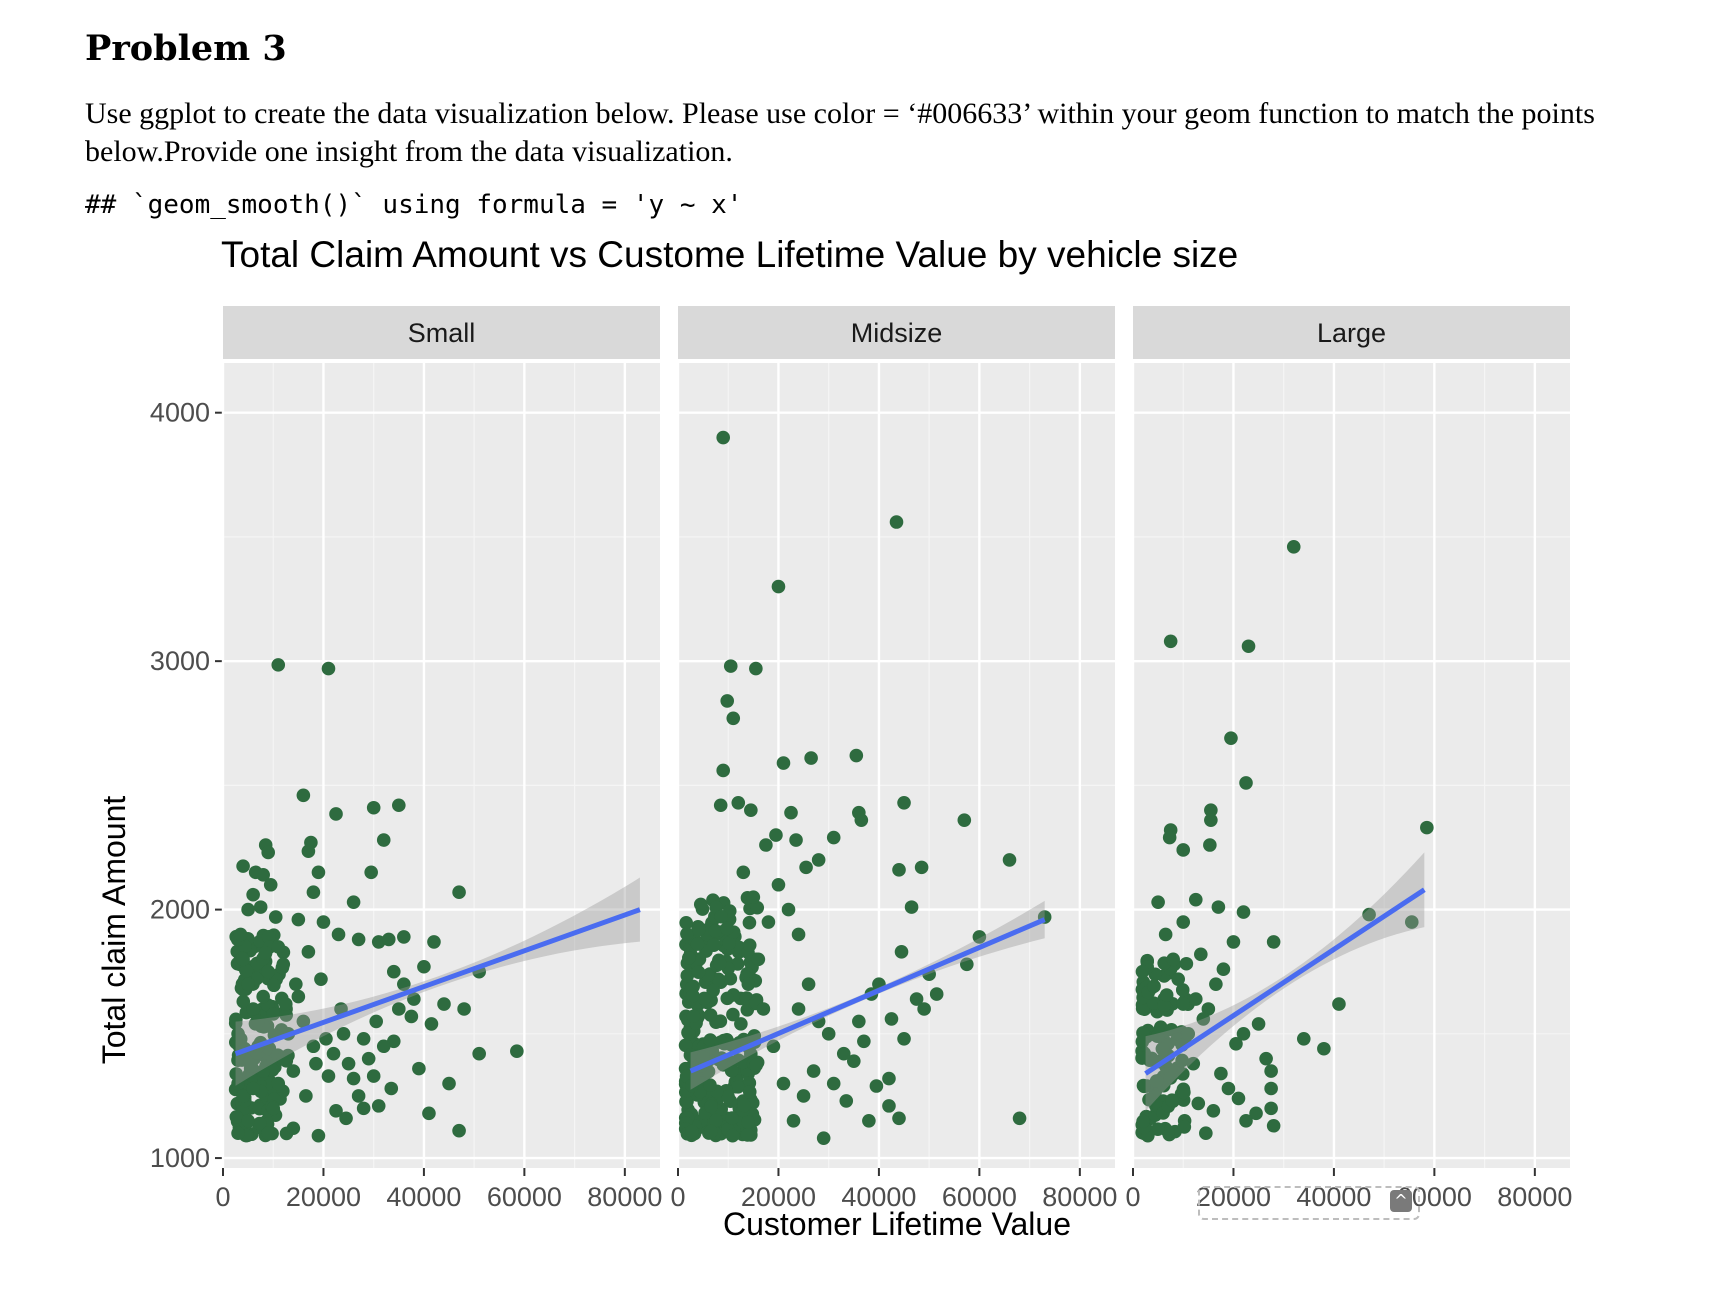 This screenshot has width=1734, height=1290. What do you see at coordinates (442, 333) in the screenshot?
I see `facet-strip-label: Small` at bounding box center [442, 333].